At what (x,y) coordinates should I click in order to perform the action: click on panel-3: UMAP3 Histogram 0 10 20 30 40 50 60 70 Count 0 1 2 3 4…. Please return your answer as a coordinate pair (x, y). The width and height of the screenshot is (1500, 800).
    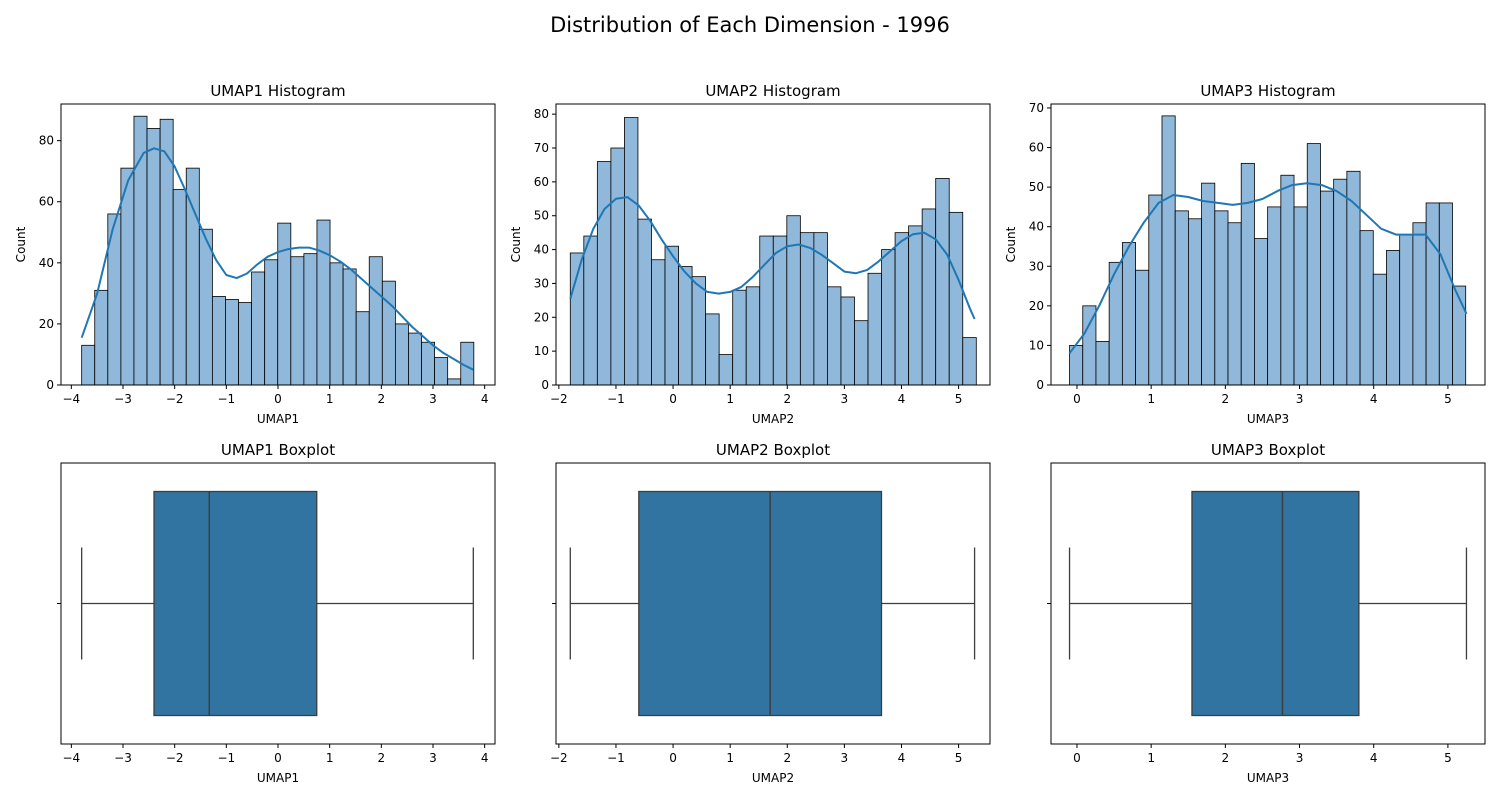
    Looking at the image, I should click on (1245, 254).